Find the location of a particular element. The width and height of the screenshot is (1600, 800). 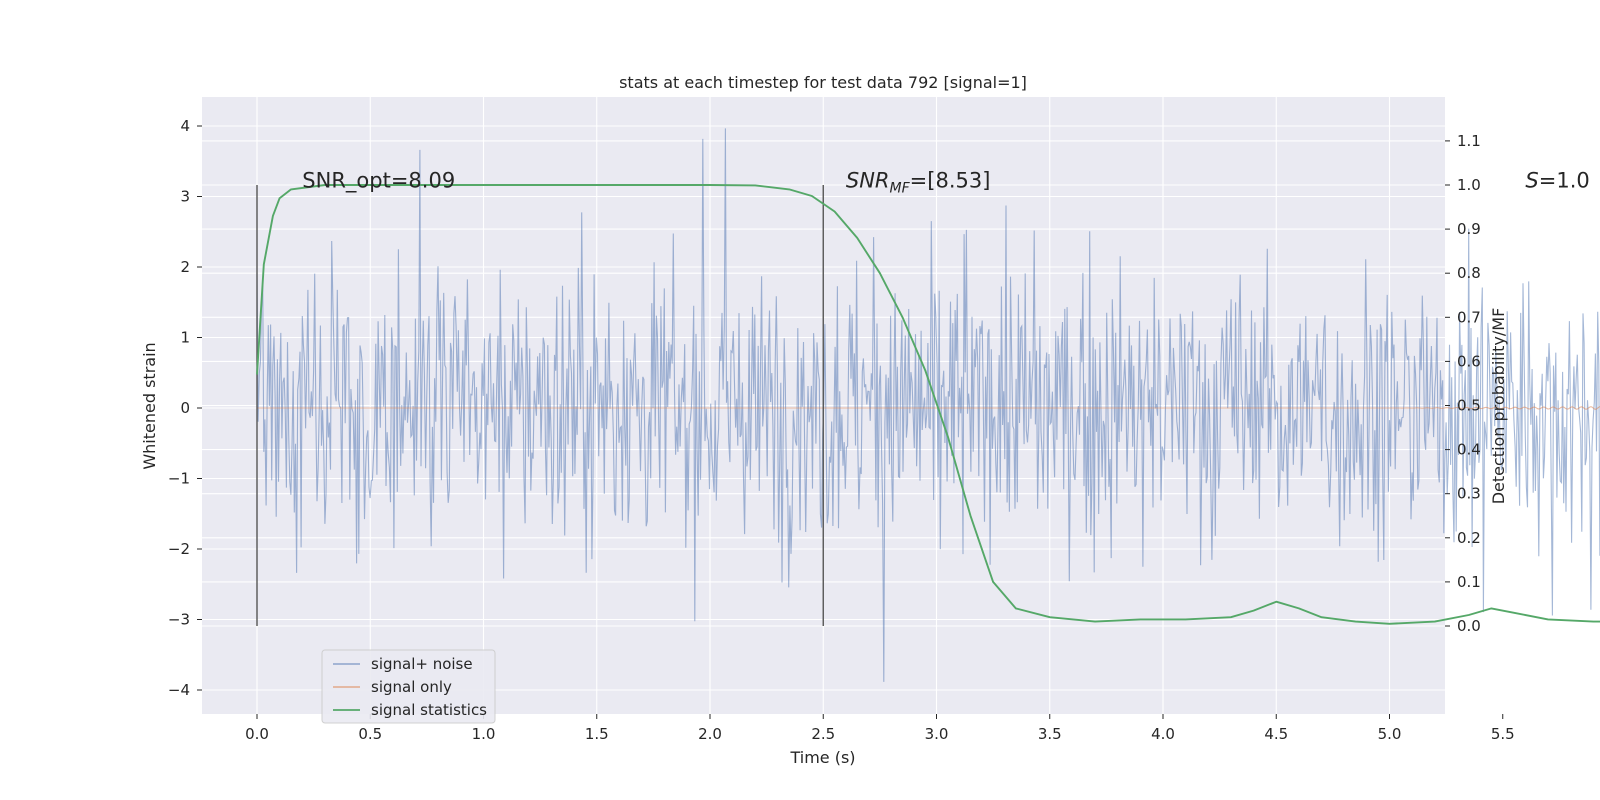

legend-label-signal-noise: signal+ noise is located at coordinates (422, 664).